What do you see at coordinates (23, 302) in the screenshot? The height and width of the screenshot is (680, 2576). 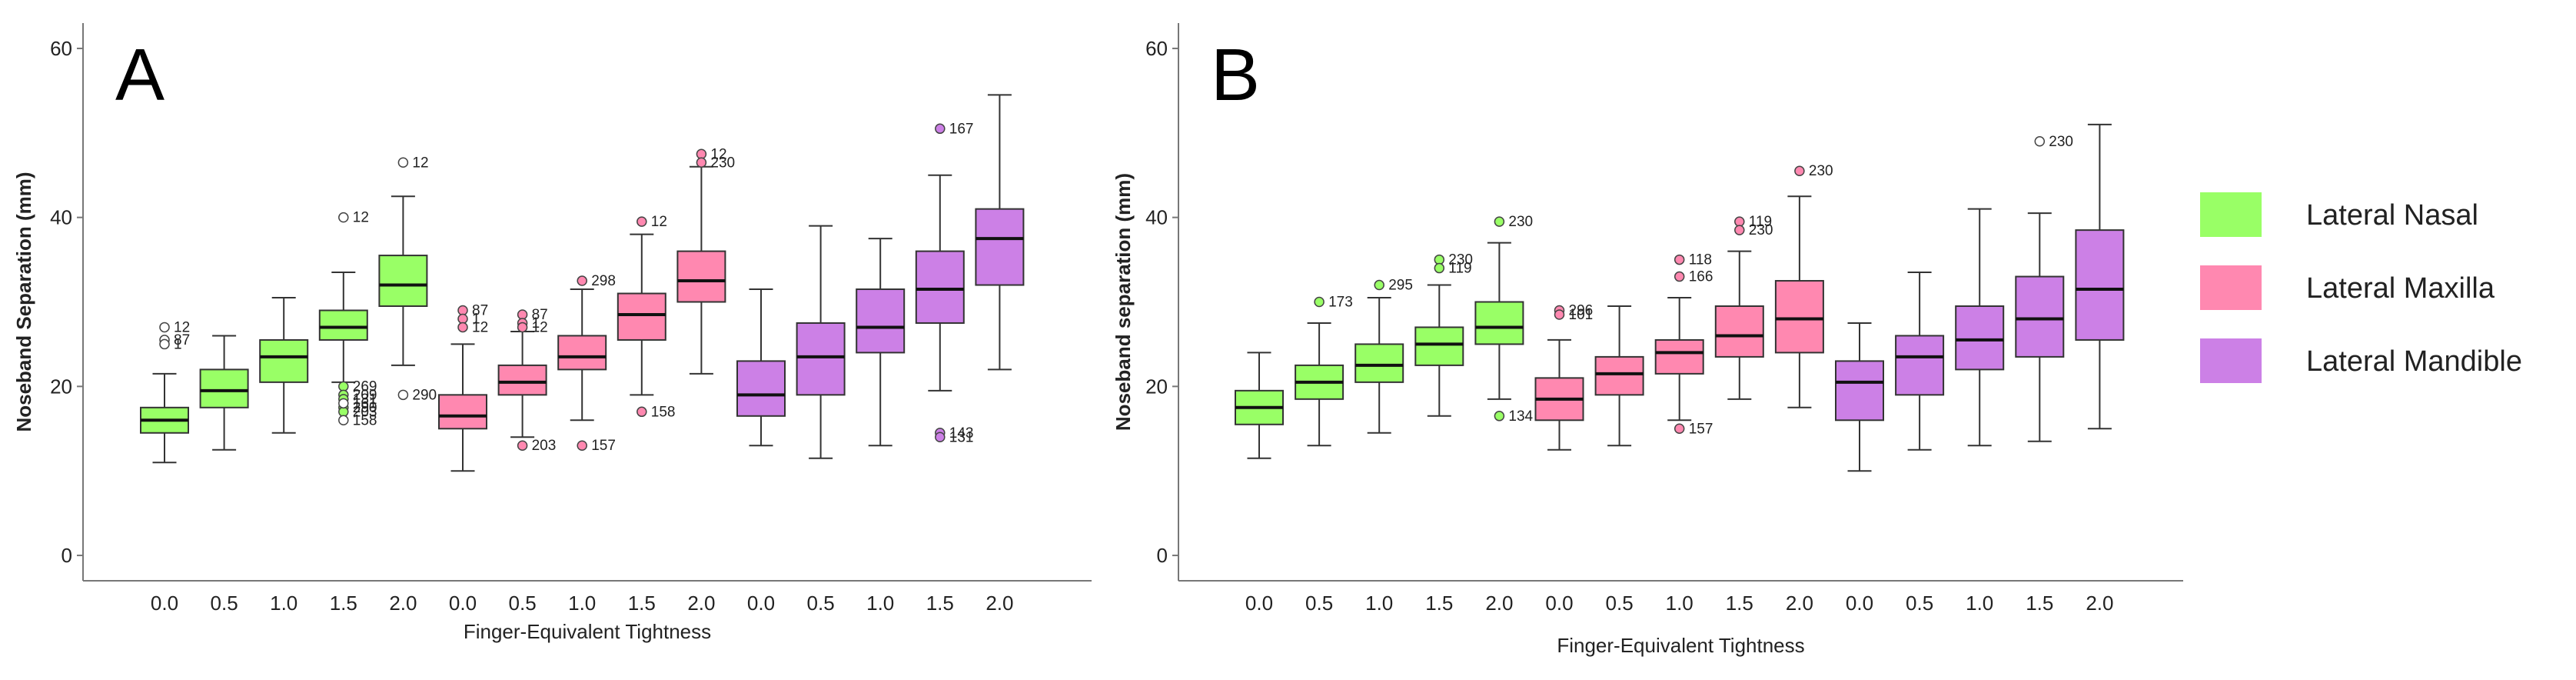 I see `y-axis-label: Noseband Separation (mm)` at bounding box center [23, 302].